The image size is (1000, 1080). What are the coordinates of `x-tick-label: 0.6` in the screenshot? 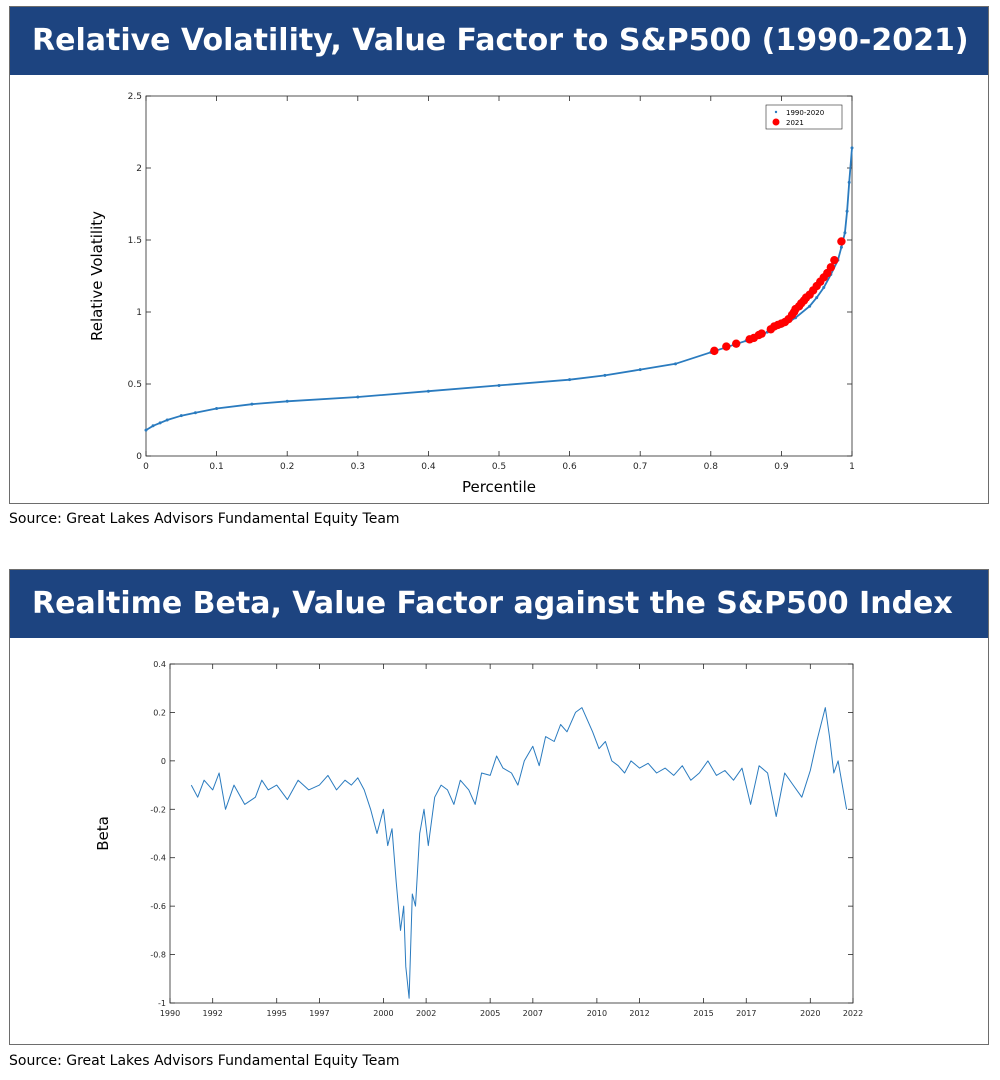 It's located at (569, 467).